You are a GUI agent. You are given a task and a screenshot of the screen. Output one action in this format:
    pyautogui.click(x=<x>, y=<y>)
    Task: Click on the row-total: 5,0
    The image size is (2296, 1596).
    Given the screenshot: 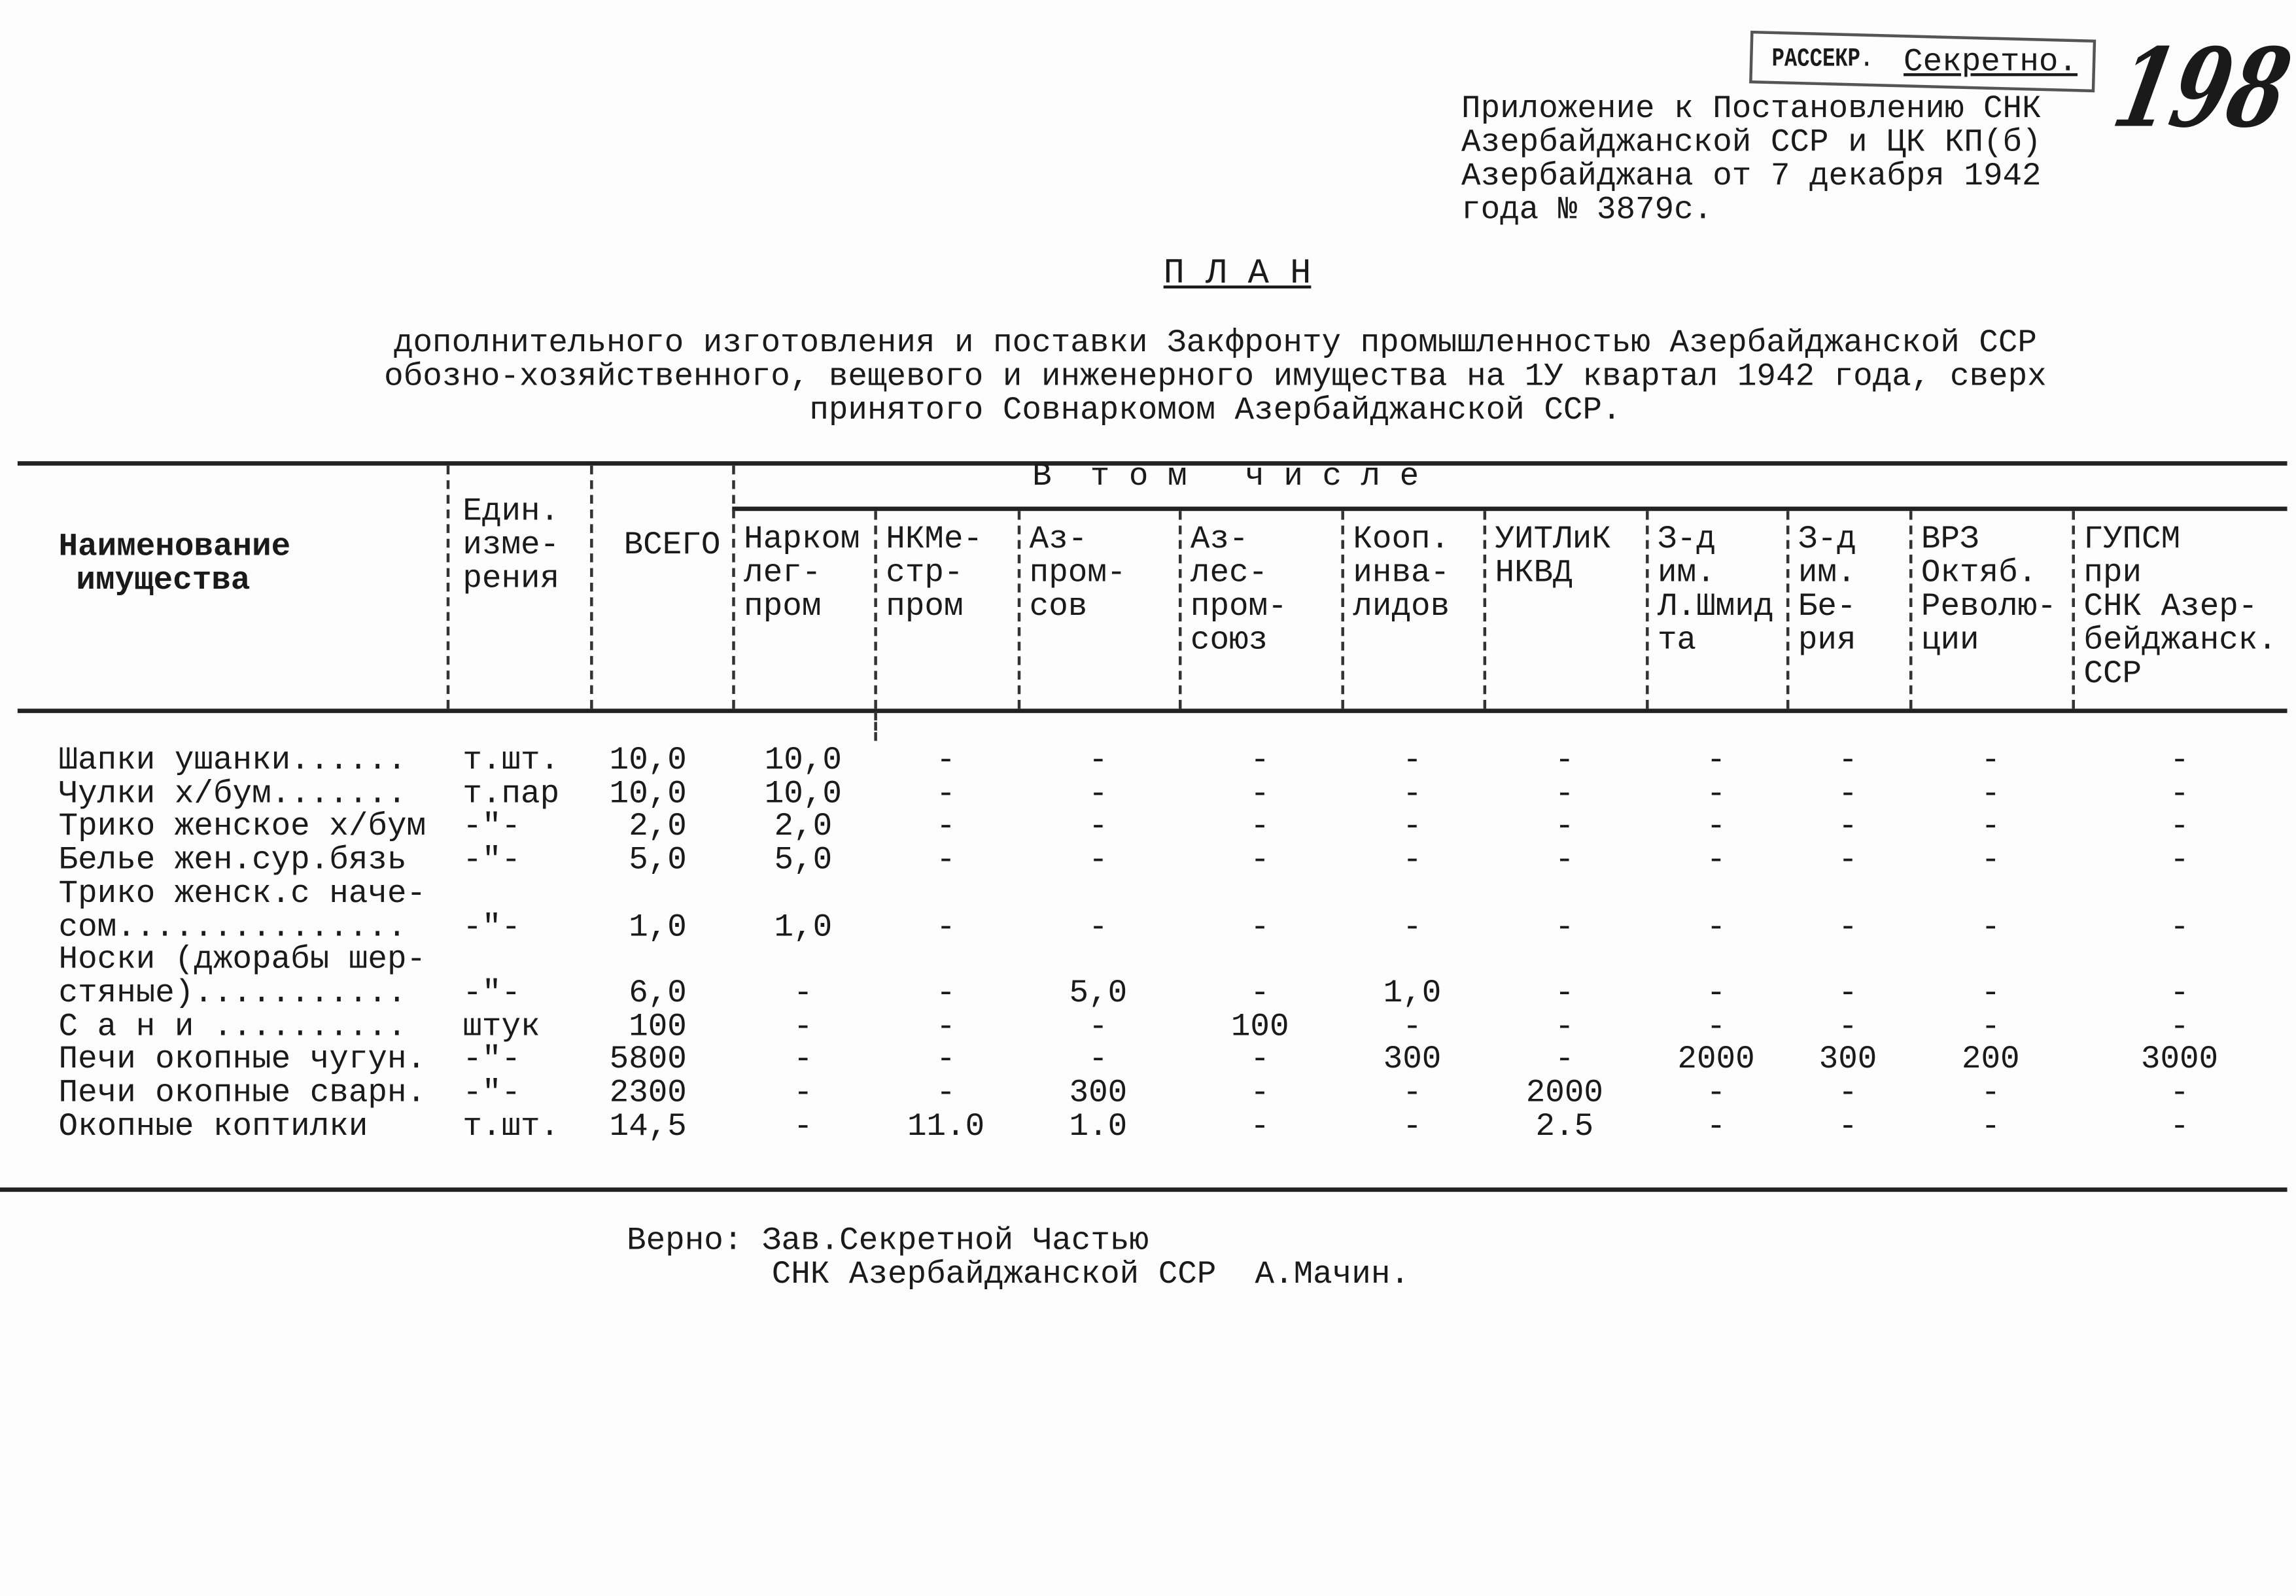 What is the action you would take?
    pyautogui.click(x=658, y=860)
    